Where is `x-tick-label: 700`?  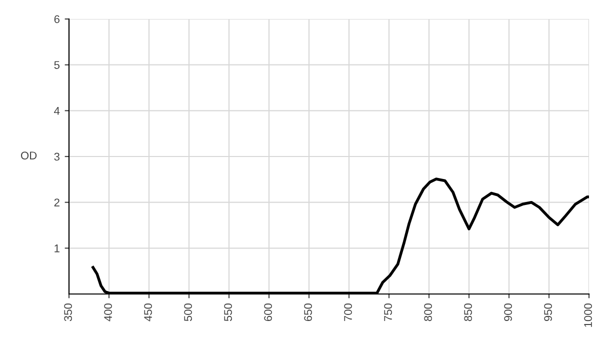 x-tick-label: 700 is located at coordinates (348, 312).